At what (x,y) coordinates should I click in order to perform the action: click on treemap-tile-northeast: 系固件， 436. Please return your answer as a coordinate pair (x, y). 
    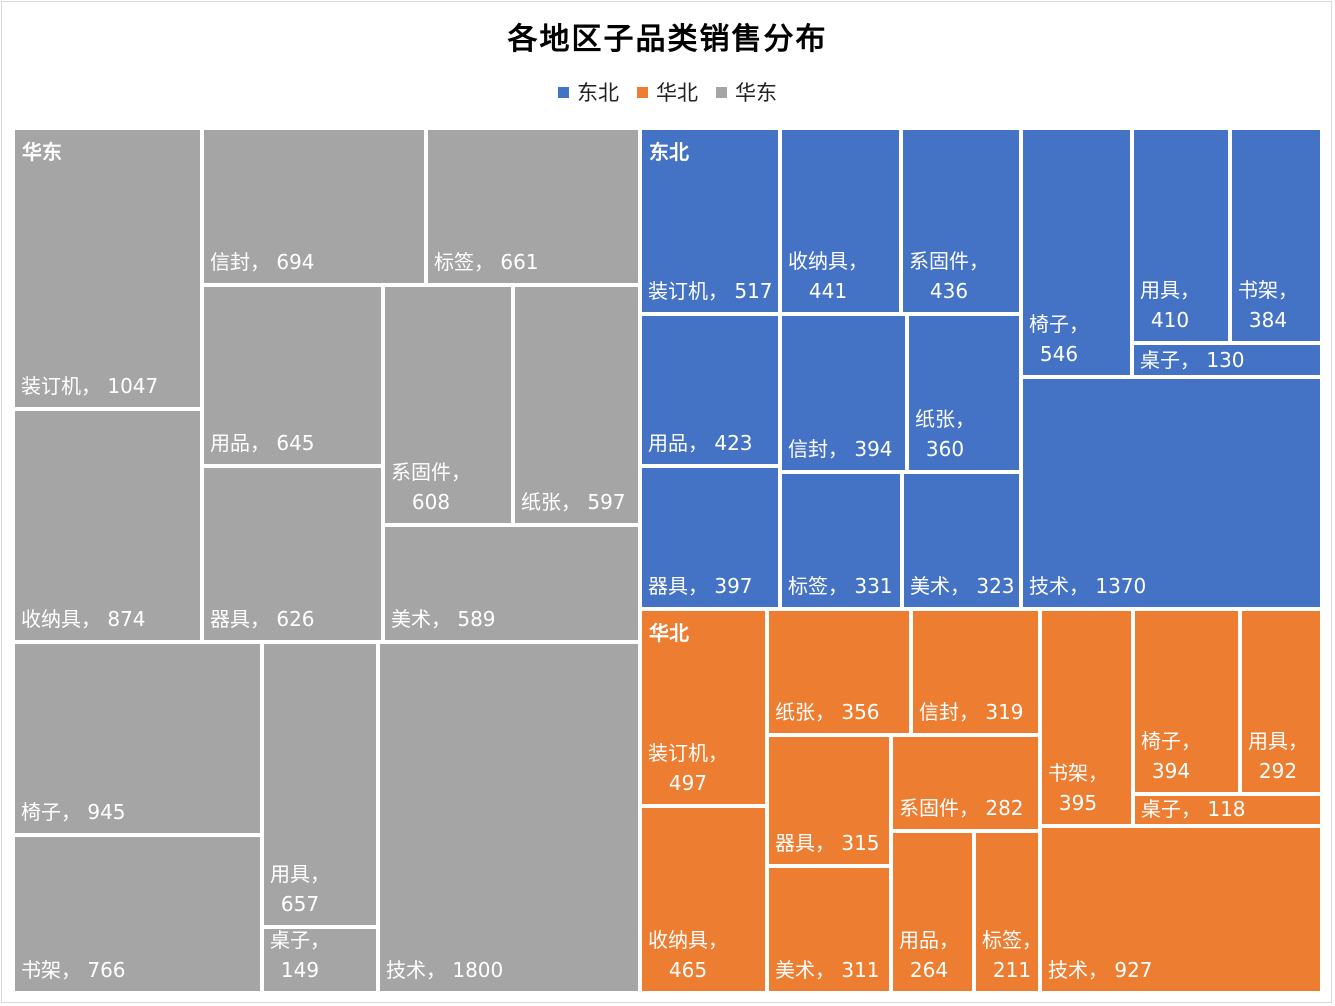
    Looking at the image, I should click on (961, 221).